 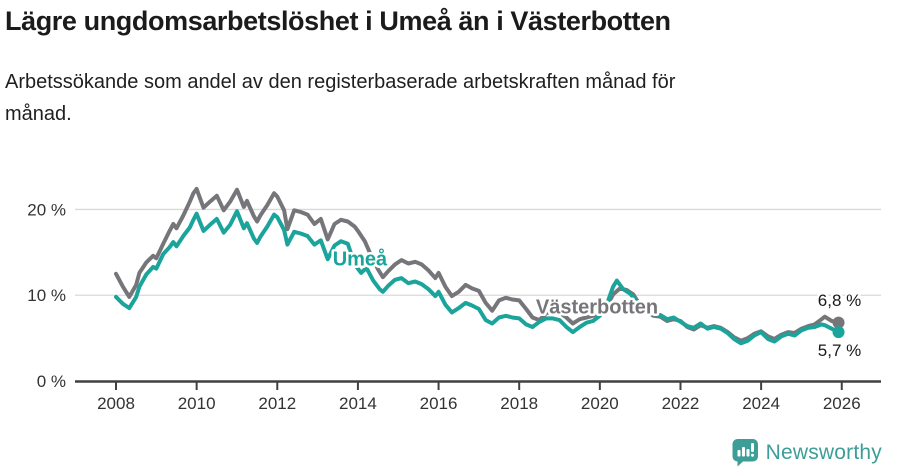 I want to click on y-tick-label: 20 %, so click(x=46, y=209).